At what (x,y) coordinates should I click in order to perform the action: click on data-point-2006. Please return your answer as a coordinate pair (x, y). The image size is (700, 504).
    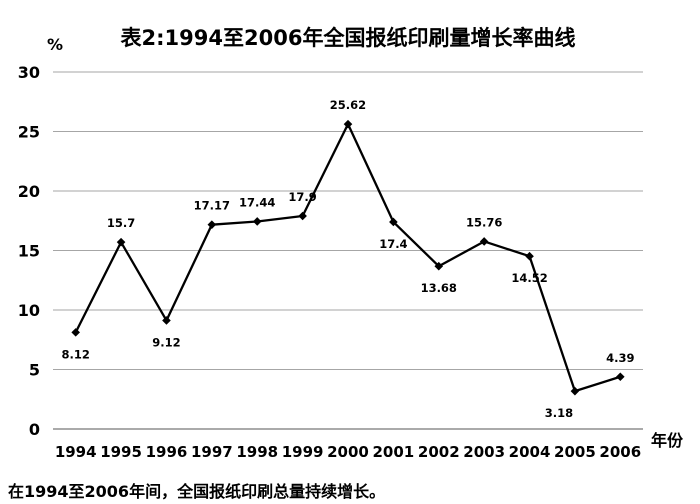
    Looking at the image, I should click on (620, 377).